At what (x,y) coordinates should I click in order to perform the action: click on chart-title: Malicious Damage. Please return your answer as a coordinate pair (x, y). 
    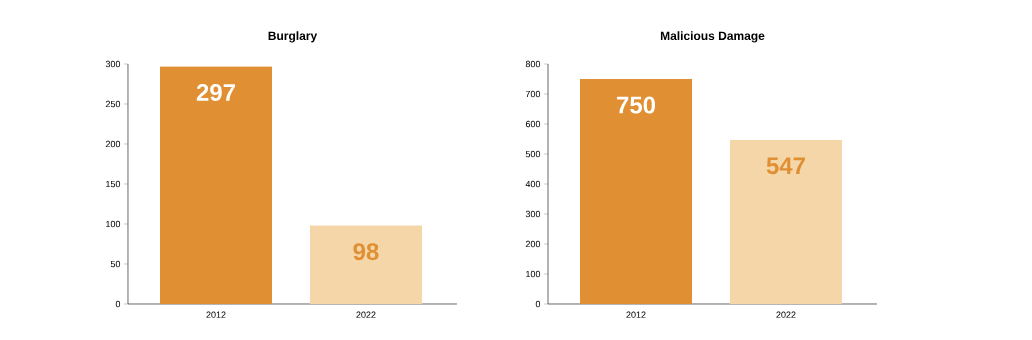
    Looking at the image, I should click on (712, 37).